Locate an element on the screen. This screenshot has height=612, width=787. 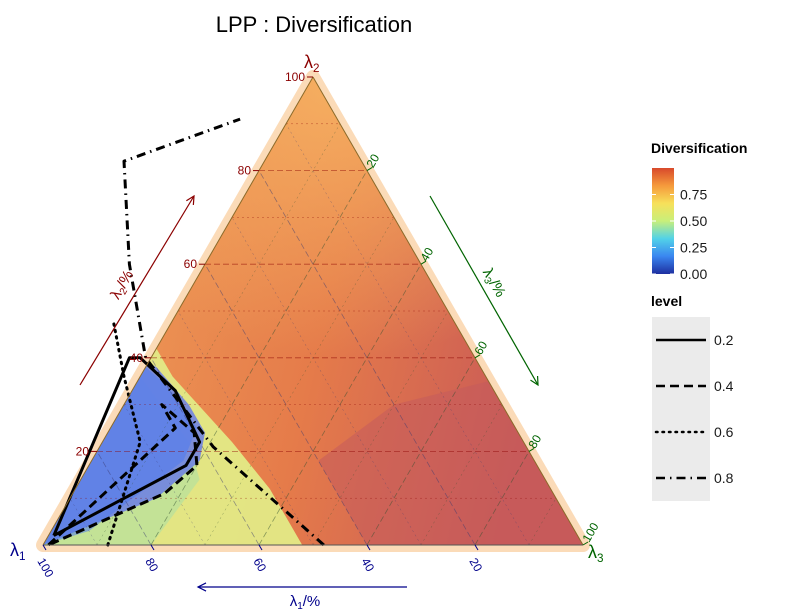
lambda3-direction-arrow is located at coordinates (484, 290).